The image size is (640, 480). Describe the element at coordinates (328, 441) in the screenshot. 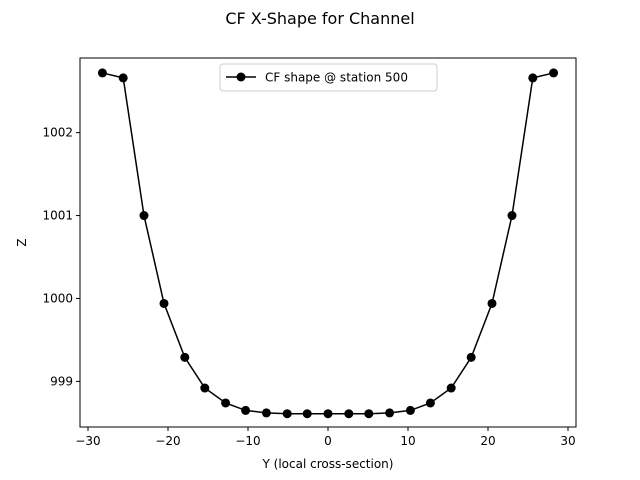

I see `x-tick-label: 0` at that location.